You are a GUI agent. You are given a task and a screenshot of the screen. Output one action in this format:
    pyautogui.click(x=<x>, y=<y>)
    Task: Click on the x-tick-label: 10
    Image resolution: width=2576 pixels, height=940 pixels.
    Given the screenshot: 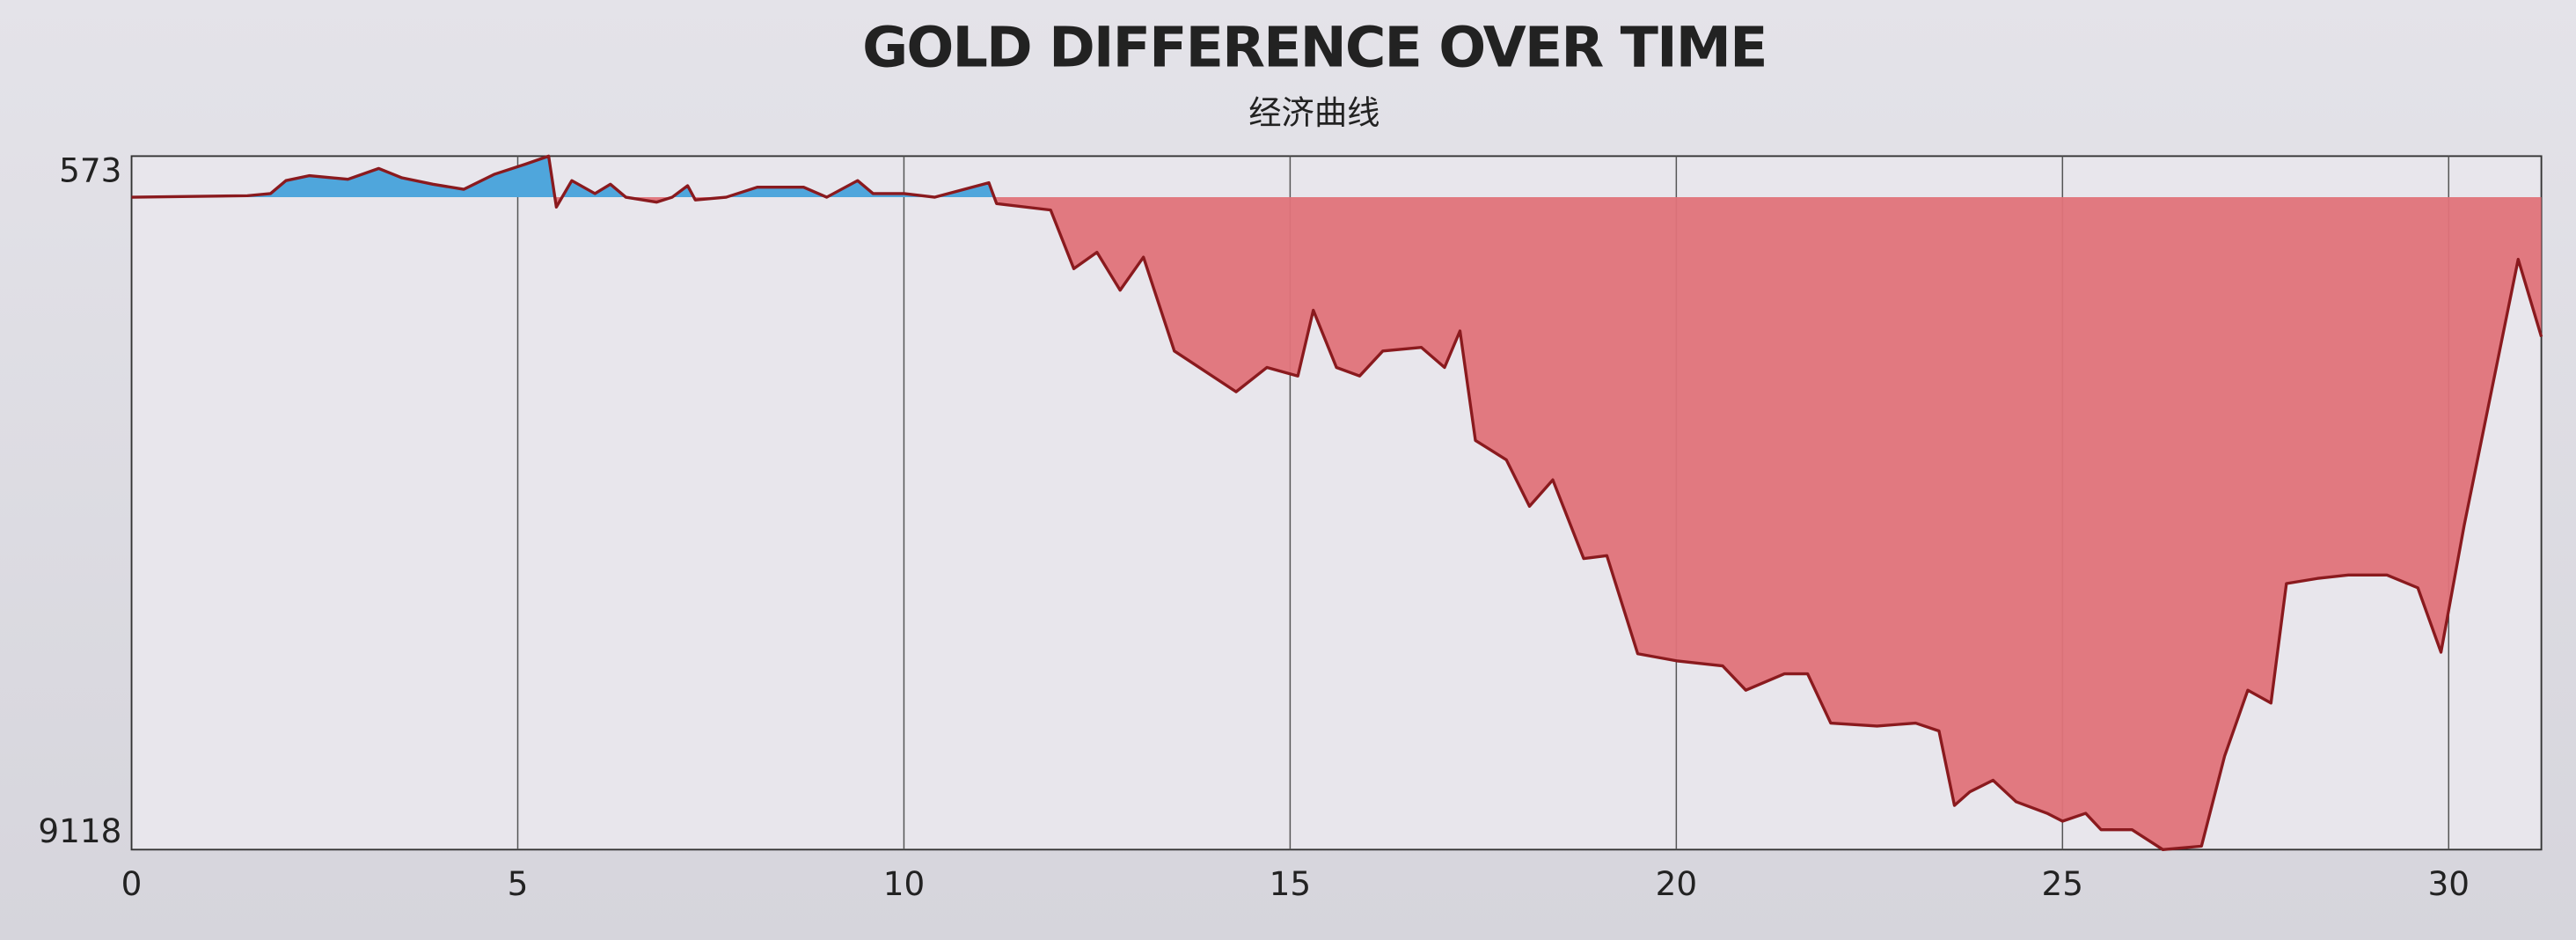 What is the action you would take?
    pyautogui.click(x=904, y=883)
    